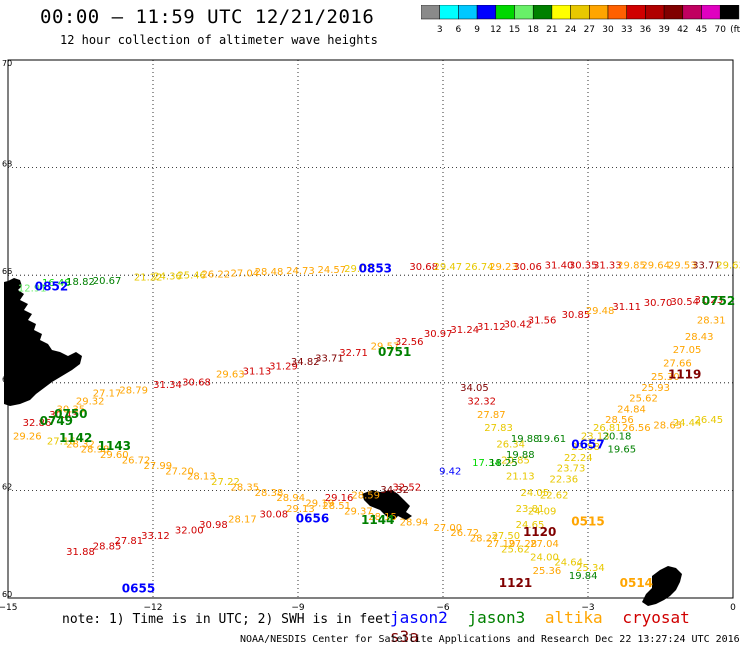 The width and height of the screenshot is (740, 650). Describe the element at coordinates (394, 352) in the screenshot. I see `pass-time-label: 0751` at that location.